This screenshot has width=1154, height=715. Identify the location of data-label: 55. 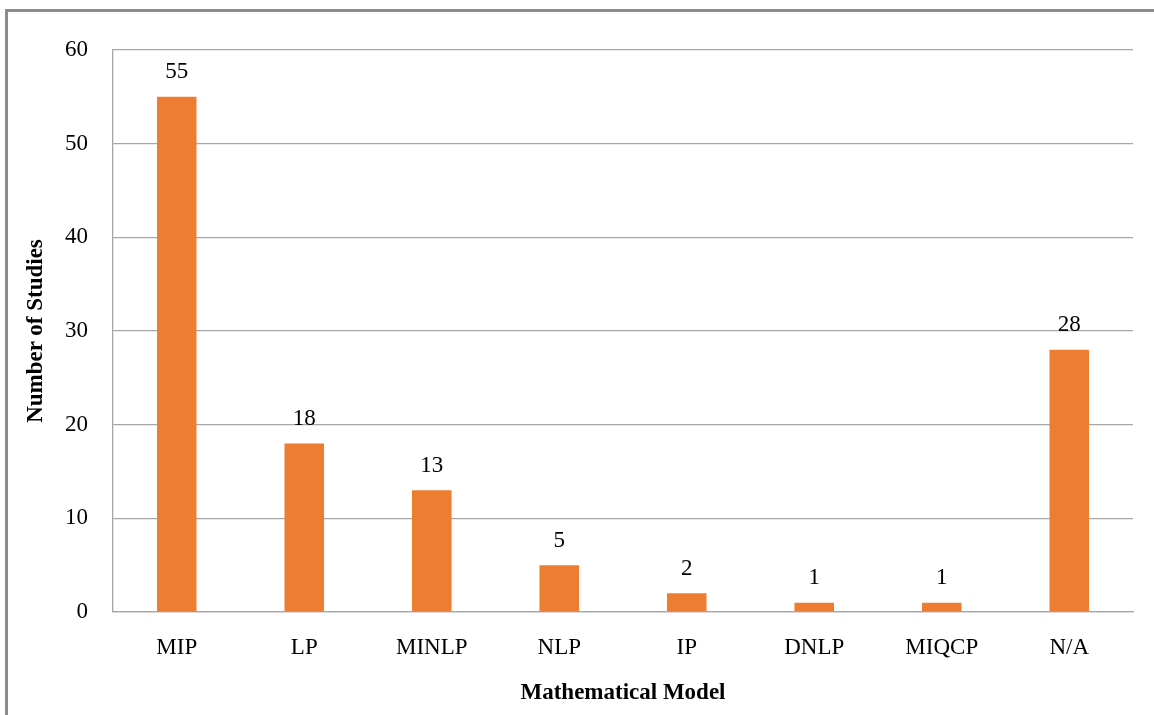
(177, 71).